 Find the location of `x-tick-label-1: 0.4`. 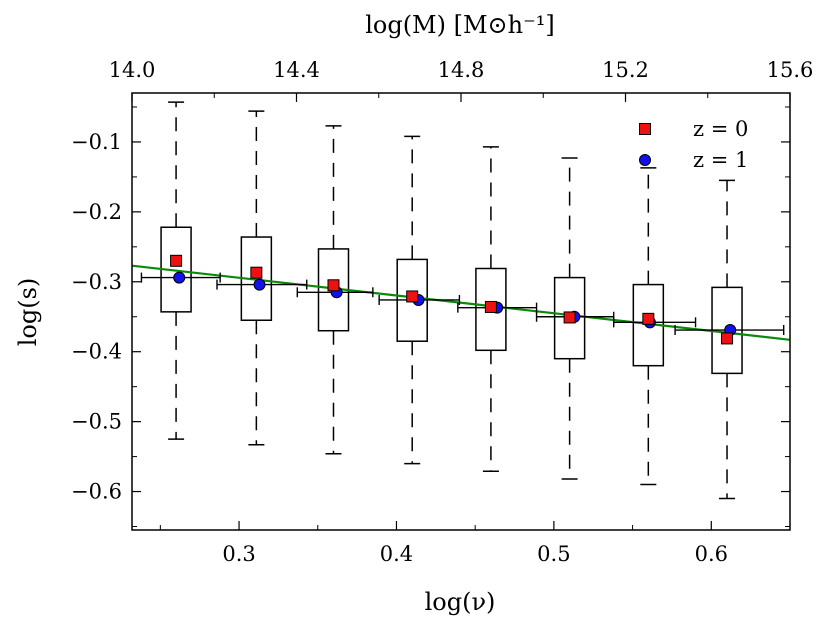

x-tick-label-1: 0.4 is located at coordinates (396, 554).